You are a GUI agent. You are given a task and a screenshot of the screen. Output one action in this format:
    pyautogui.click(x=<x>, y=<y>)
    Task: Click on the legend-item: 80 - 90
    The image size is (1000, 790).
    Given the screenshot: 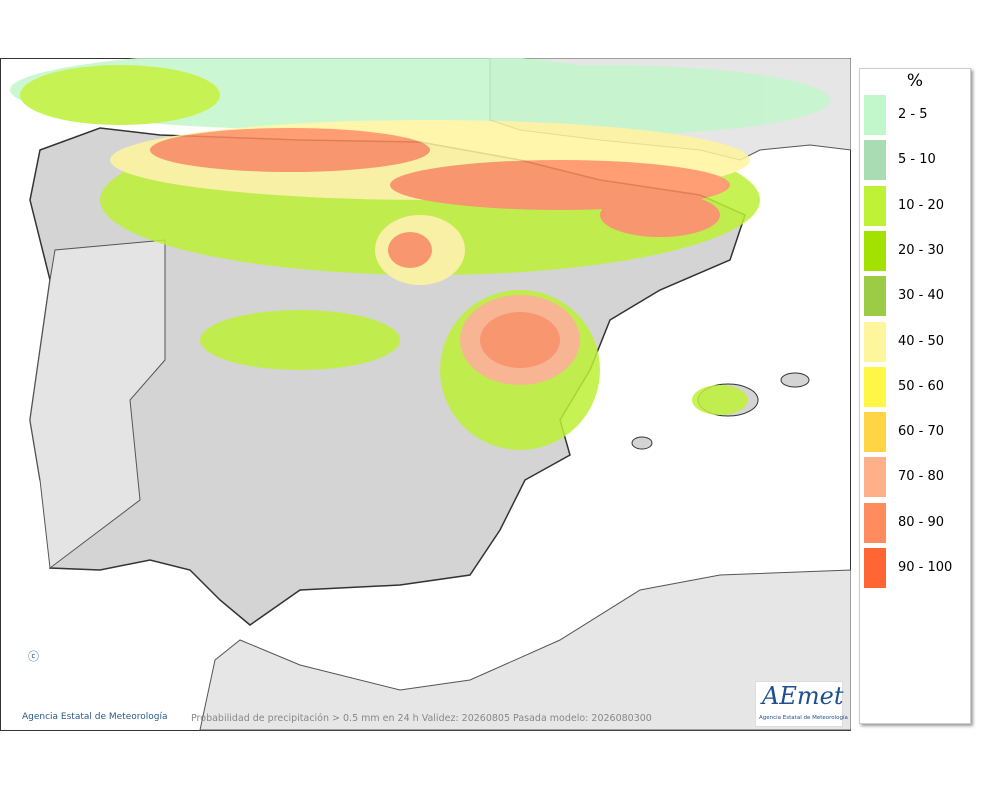 What is the action you would take?
    pyautogui.click(x=917, y=522)
    